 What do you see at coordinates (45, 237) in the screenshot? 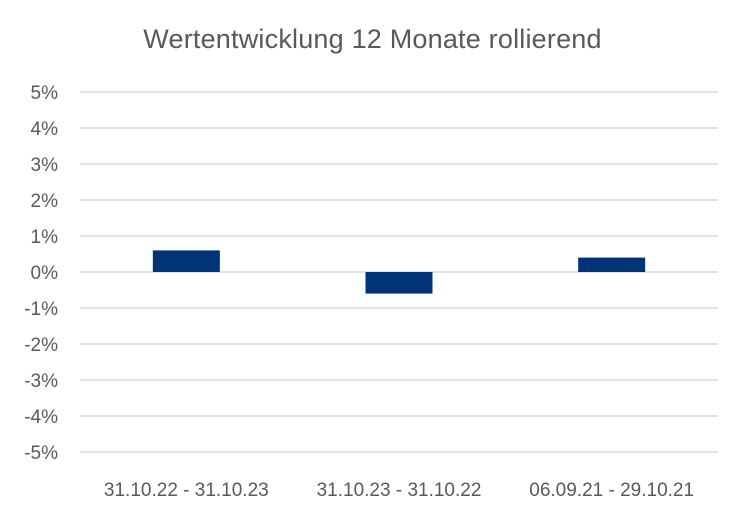
I see `y-tick-label: 1%` at bounding box center [45, 237].